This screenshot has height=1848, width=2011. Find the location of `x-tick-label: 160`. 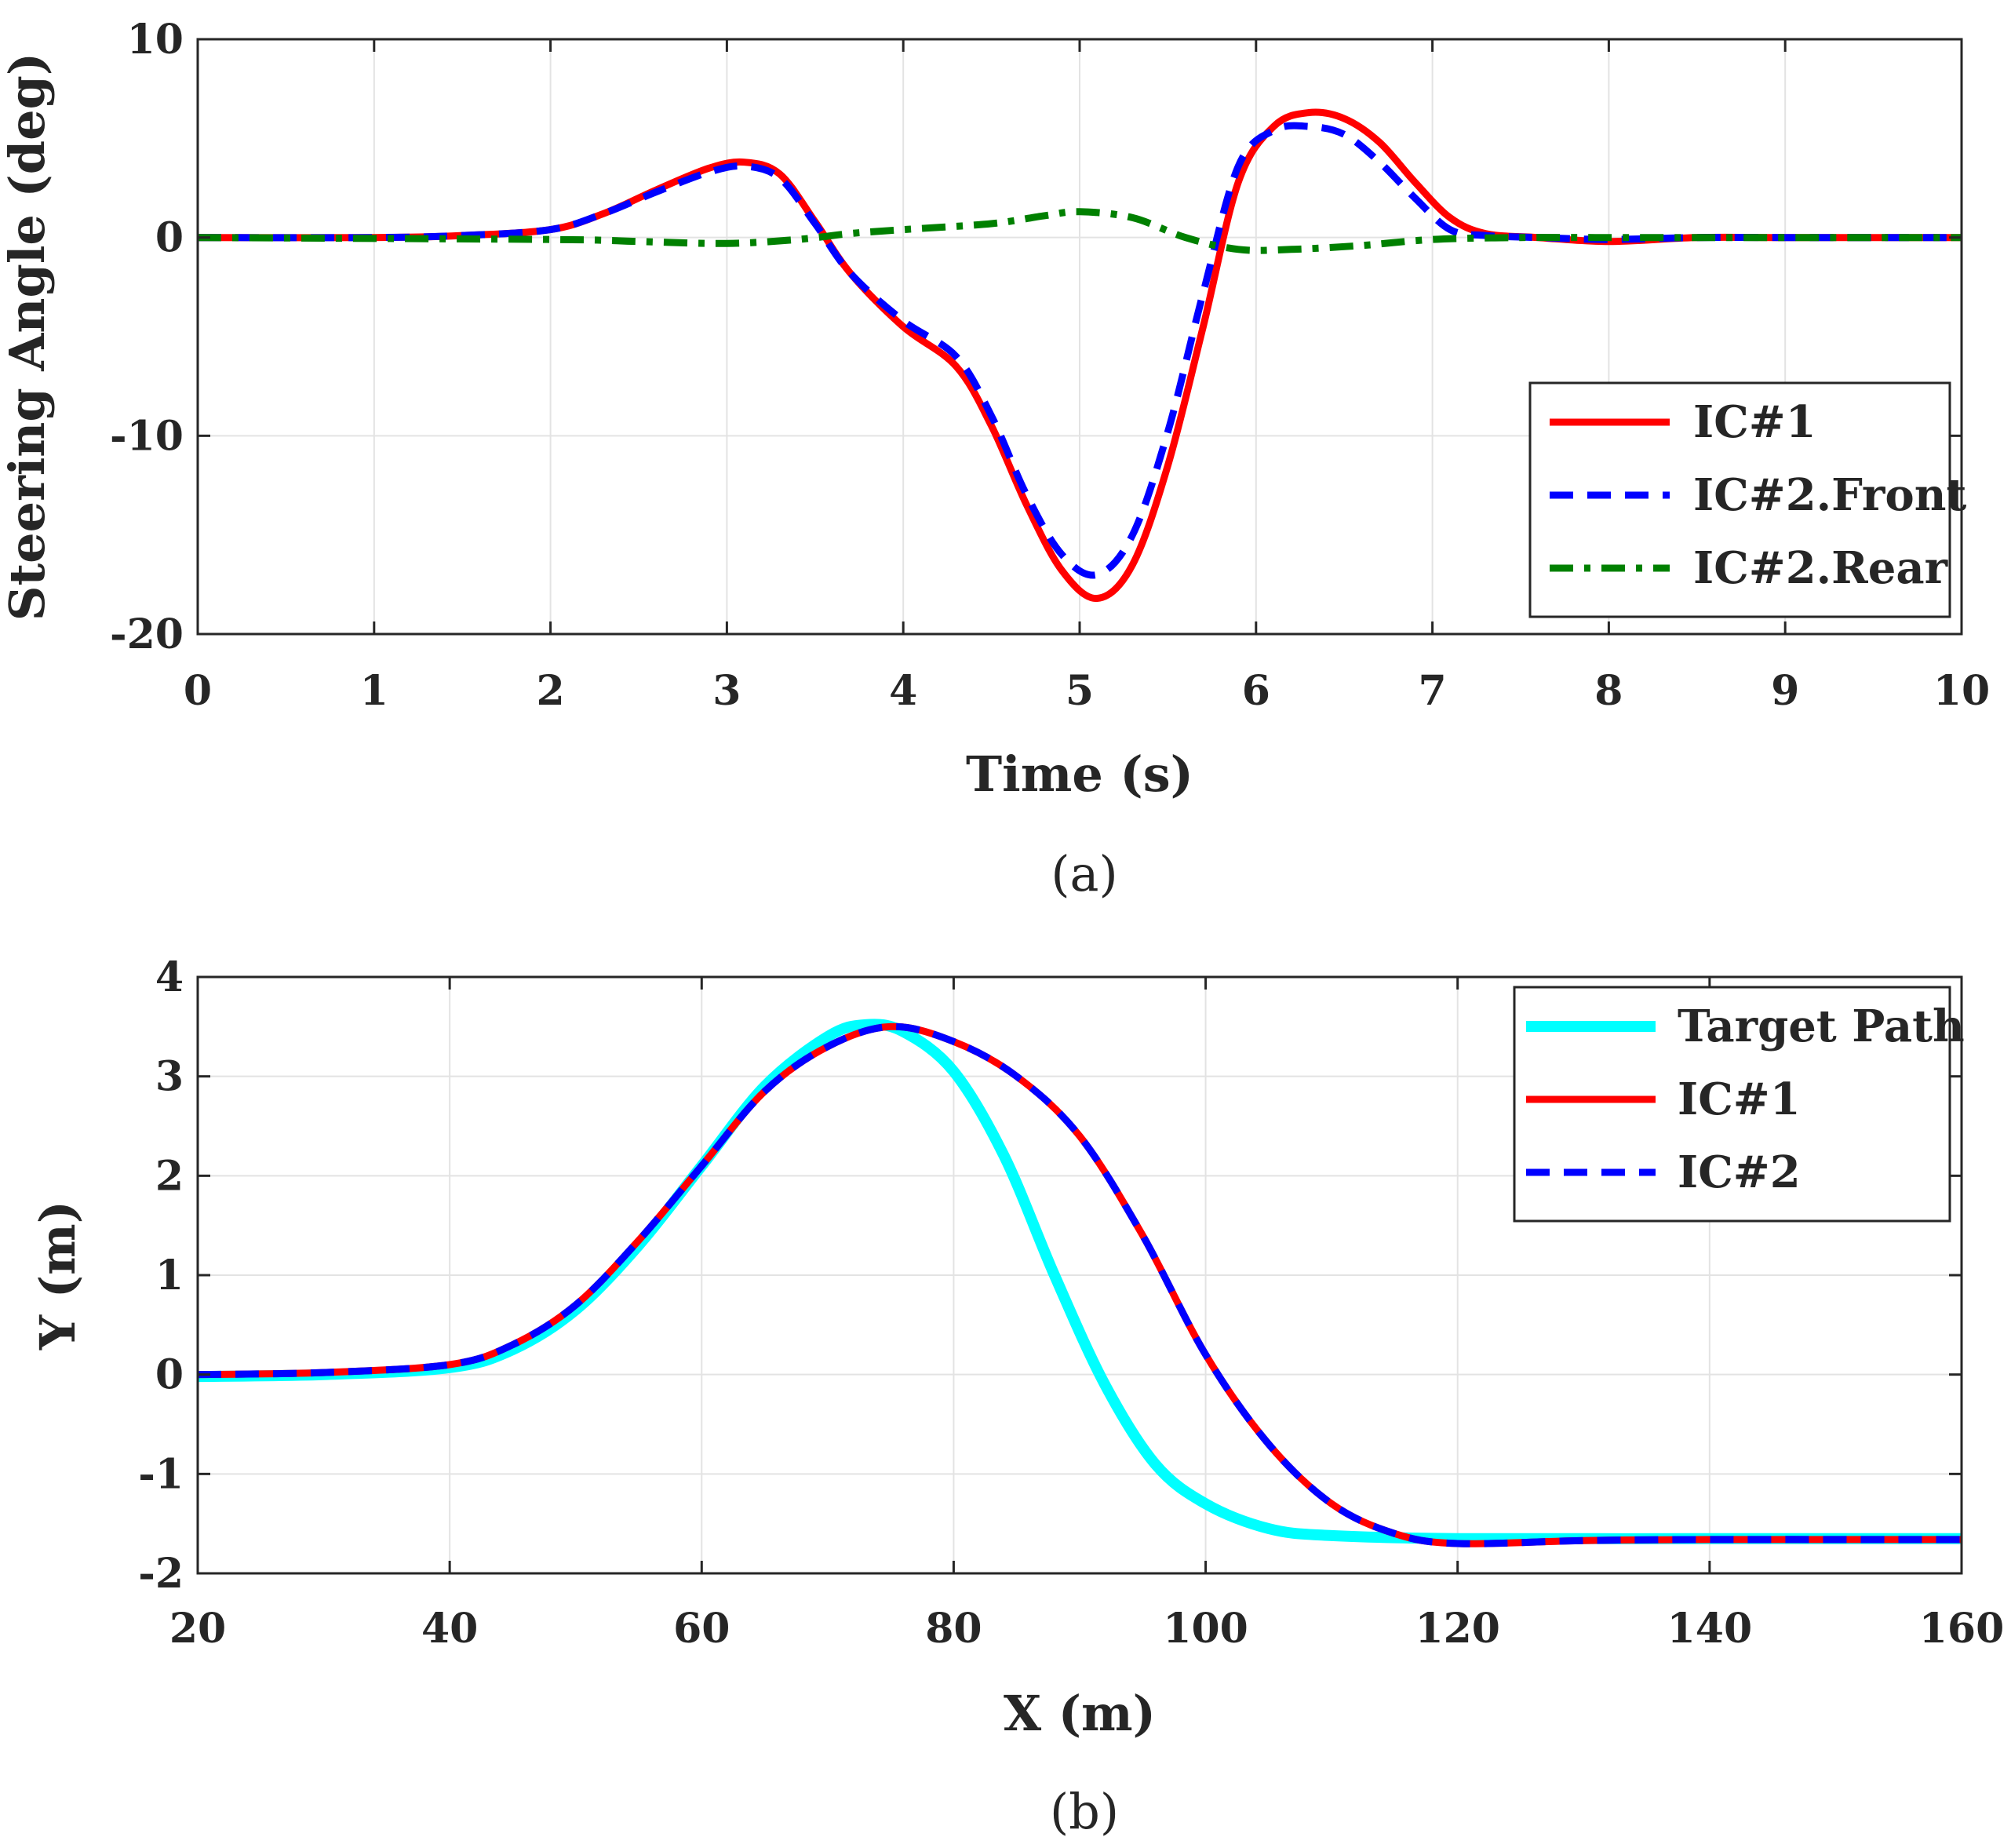

x-tick-label: 160 is located at coordinates (1962, 1629).